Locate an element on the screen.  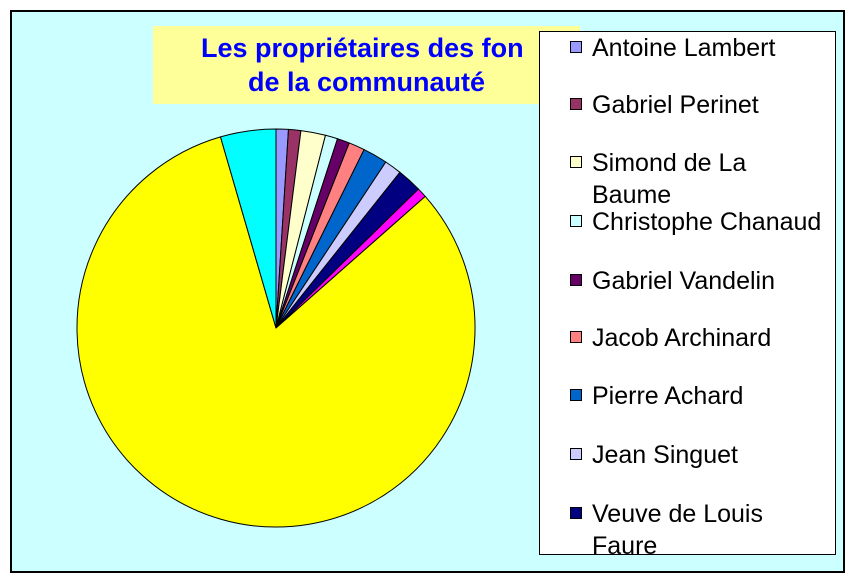
legend-label: Jacob Archinard is located at coordinates (682, 338).